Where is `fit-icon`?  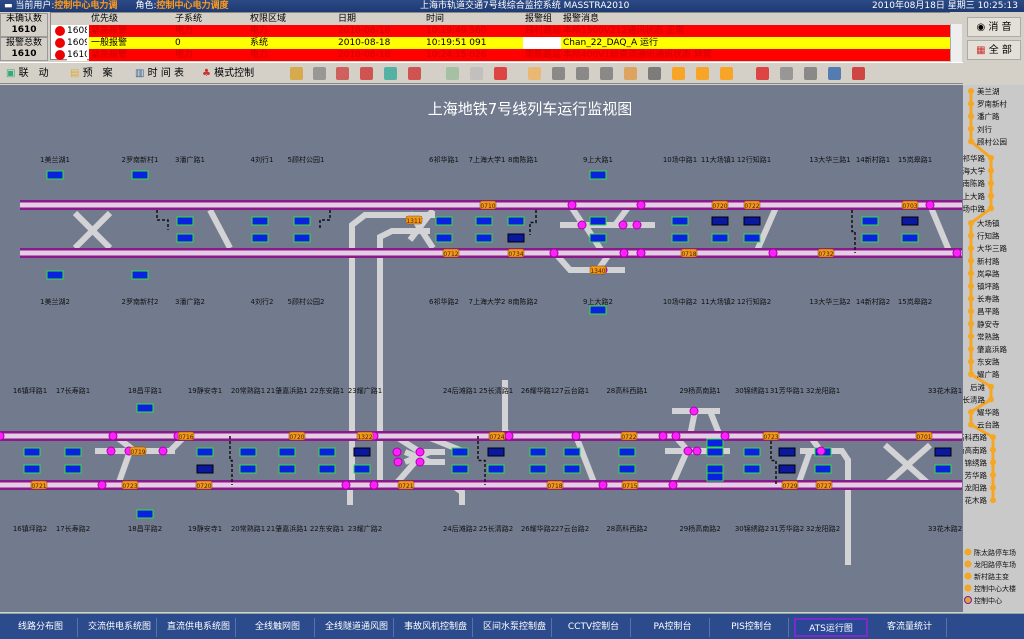 fit-icon is located at coordinates (630, 73).